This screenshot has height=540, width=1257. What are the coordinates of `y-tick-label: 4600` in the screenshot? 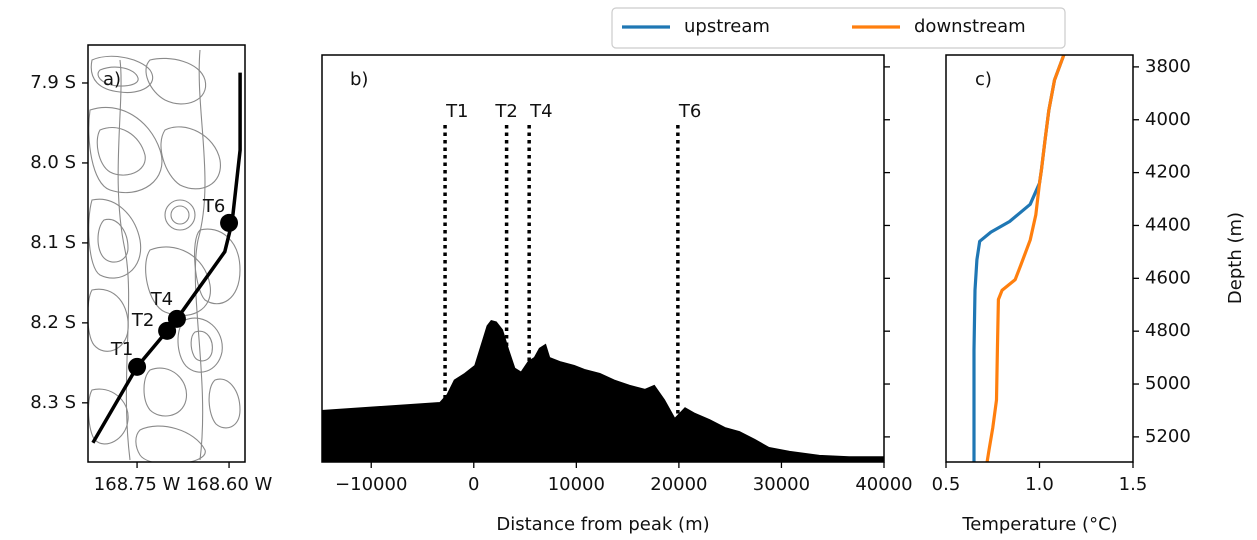 It's located at (1168, 277).